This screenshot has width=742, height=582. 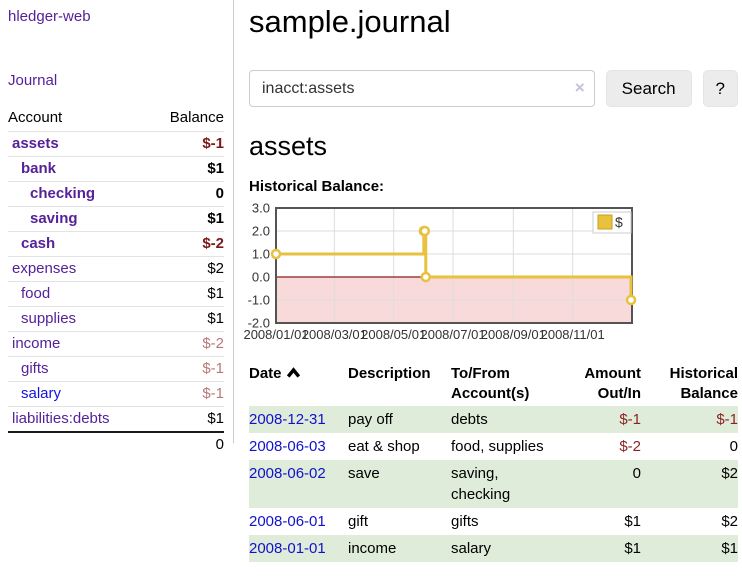 I want to click on transaction-accounts: saving, checking, so click(x=481, y=484).